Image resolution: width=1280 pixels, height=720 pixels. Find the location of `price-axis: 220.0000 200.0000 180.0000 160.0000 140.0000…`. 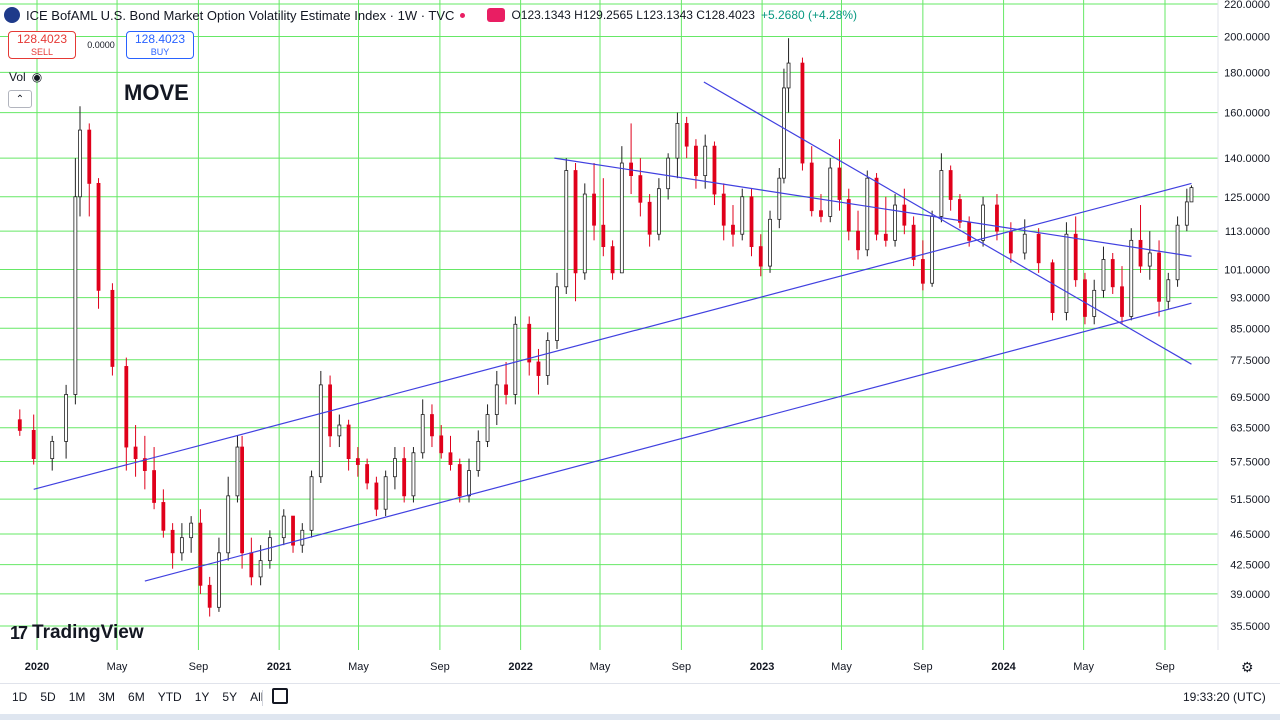

price-axis: 220.0000 200.0000 180.0000 160.0000 140.0000… is located at coordinates (1247, 316).